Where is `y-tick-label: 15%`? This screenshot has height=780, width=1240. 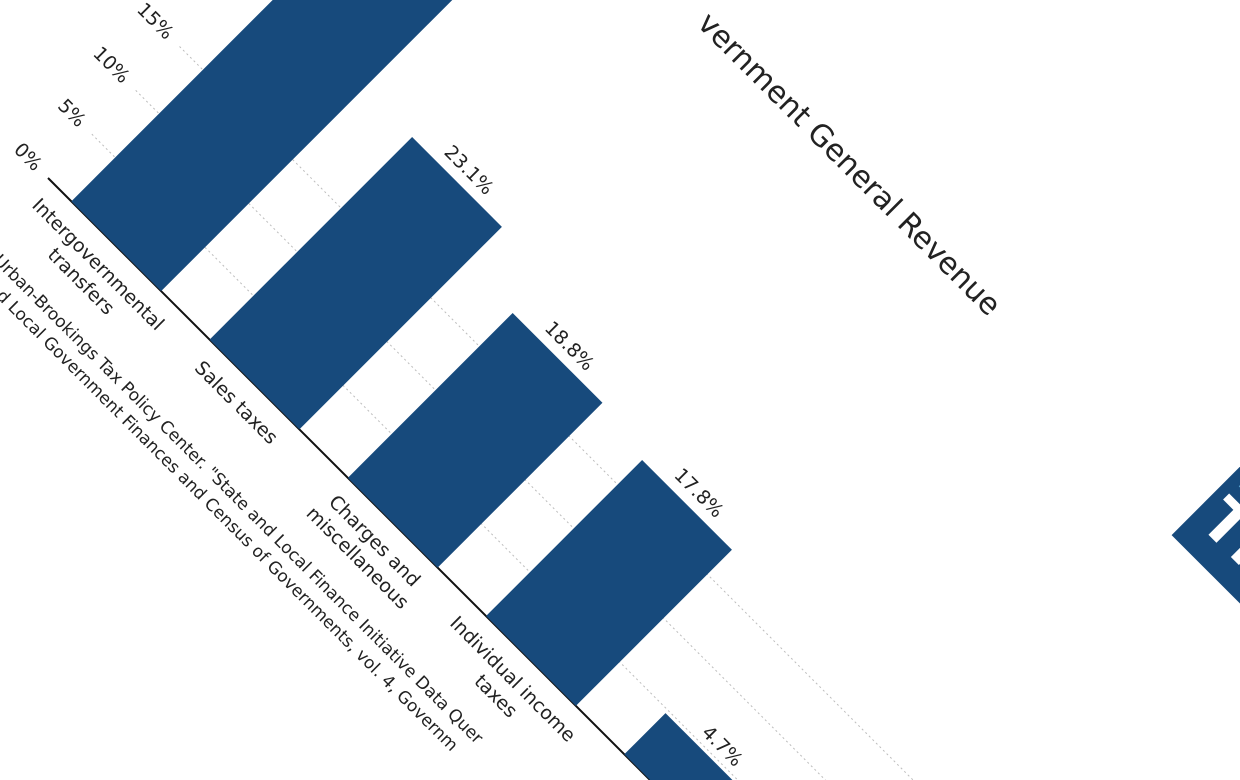
y-tick-label: 15% is located at coordinates (154, 22).